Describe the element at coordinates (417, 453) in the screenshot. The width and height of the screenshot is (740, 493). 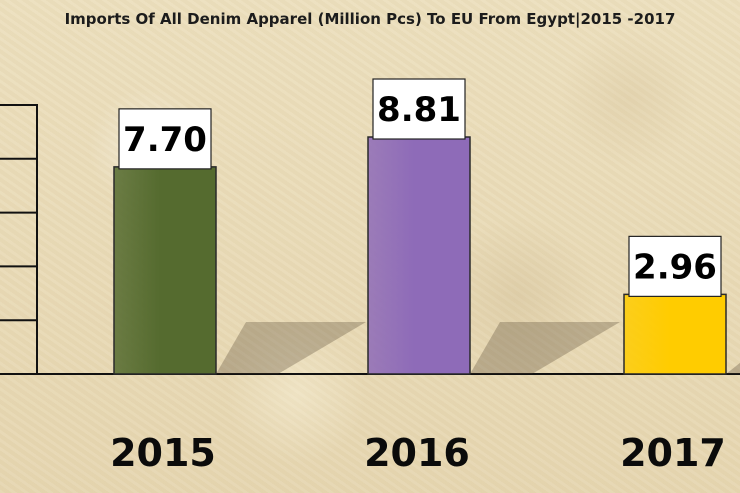
I see `category-label: 2016` at that location.